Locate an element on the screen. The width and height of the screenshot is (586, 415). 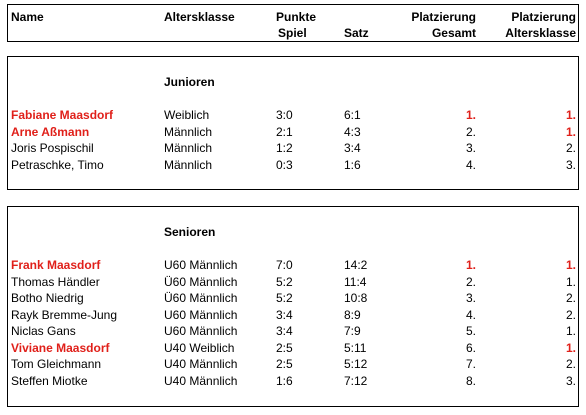
player-name: Petraschke, Timo is located at coordinates (57, 164).